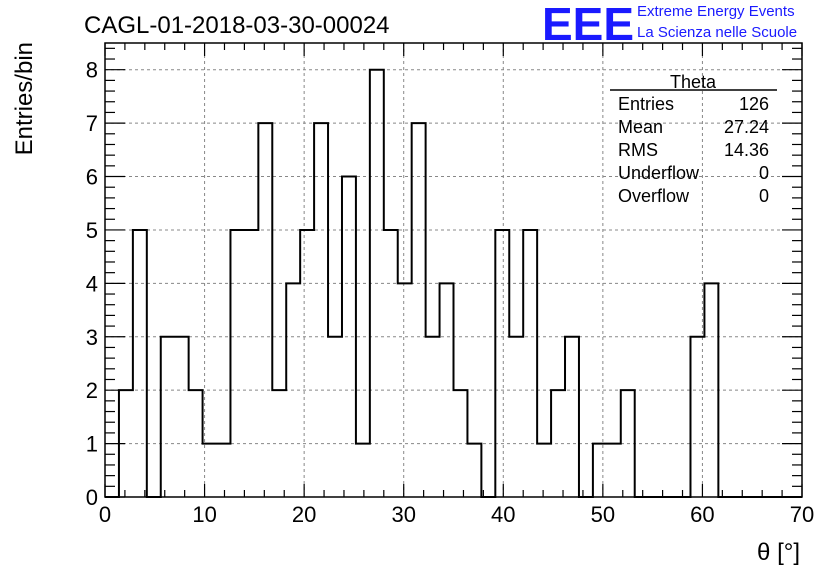 The image size is (836, 572). I want to click on x-tick-label: 10, so click(204, 514).